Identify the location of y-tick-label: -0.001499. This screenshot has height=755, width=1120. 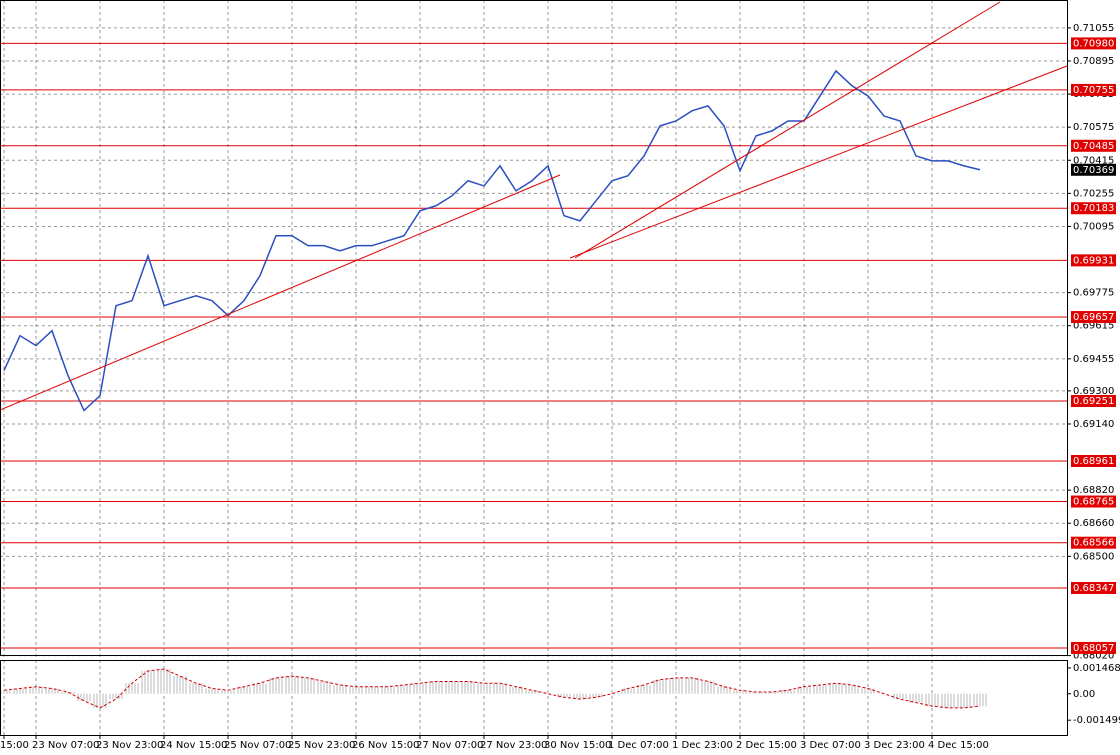
(1096, 720).